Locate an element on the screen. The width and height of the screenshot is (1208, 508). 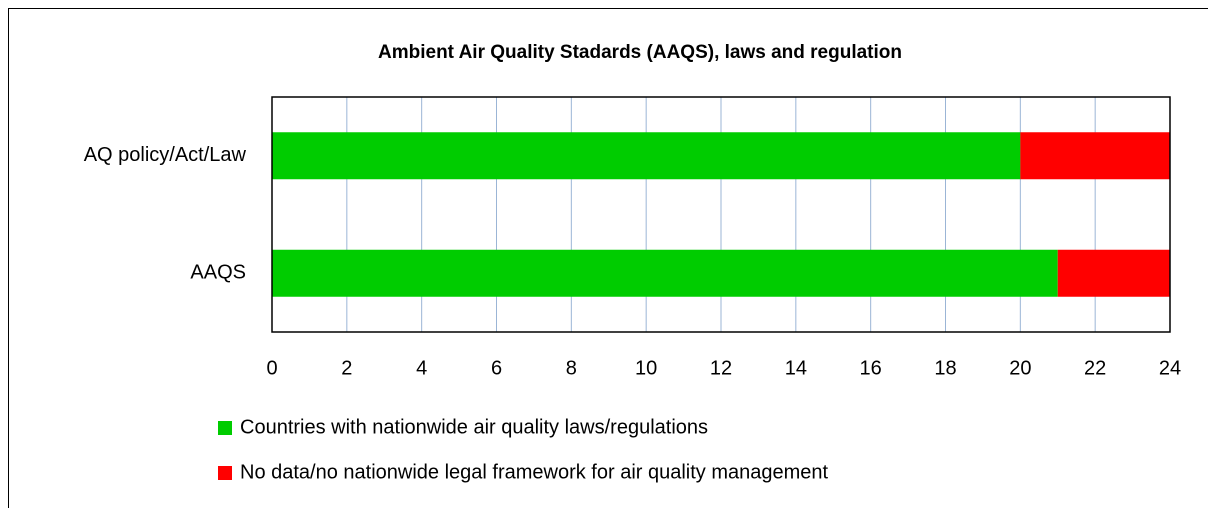
x-tick-label: 14 is located at coordinates (796, 368).